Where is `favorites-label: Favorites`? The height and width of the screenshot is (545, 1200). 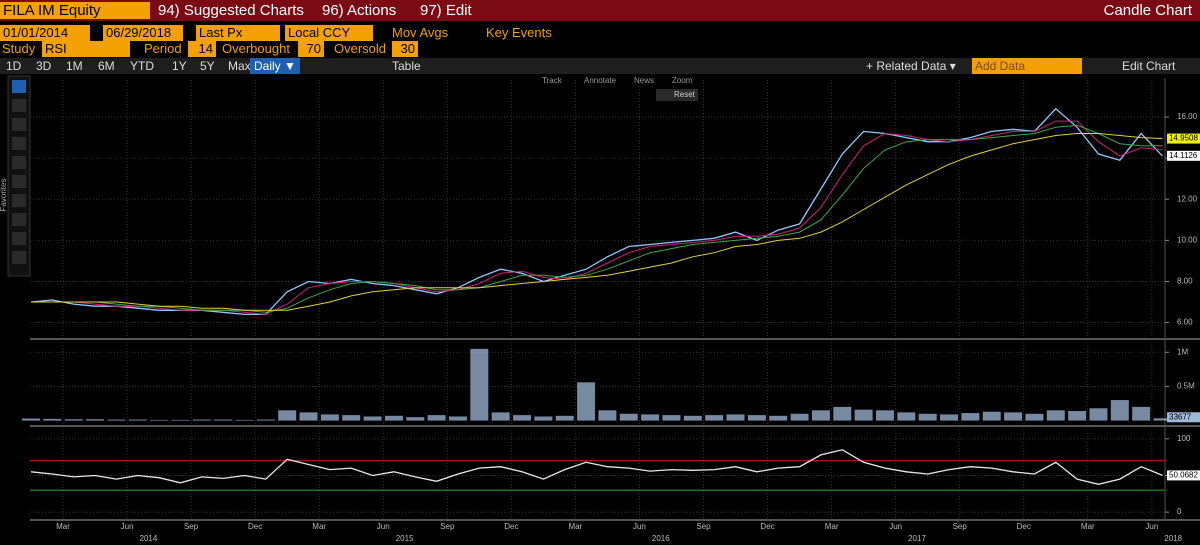 favorites-label: Favorites is located at coordinates (4, 195).